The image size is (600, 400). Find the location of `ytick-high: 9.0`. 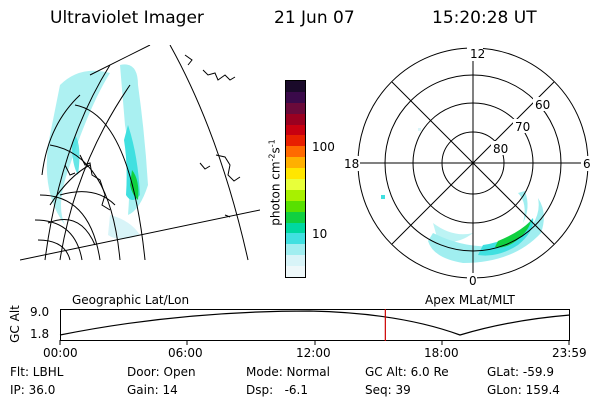

ytick-high: 9.0 is located at coordinates (40, 312).